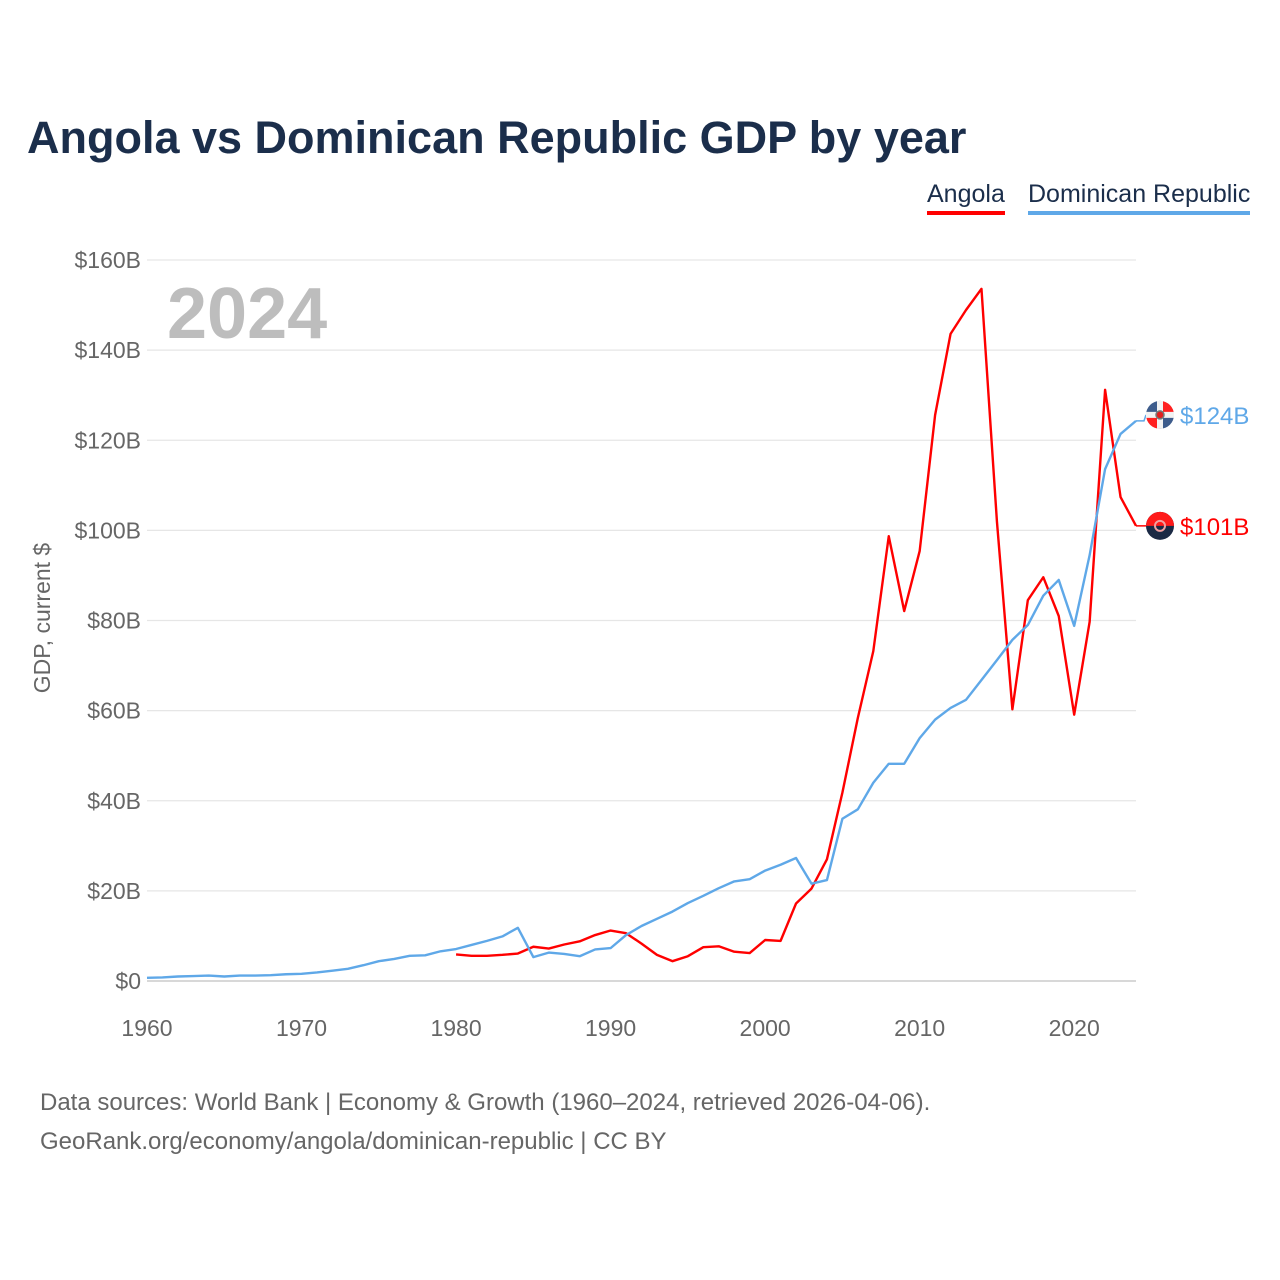 This screenshot has height=1280, width=1280. Describe the element at coordinates (114, 801) in the screenshot. I see `y-tick-label: $40B` at that location.